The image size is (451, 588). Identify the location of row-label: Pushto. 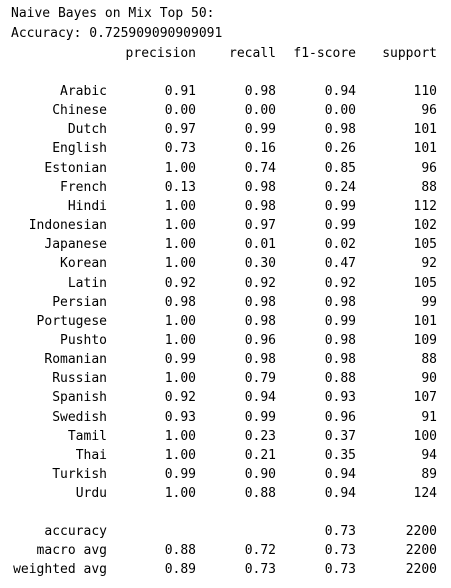
(83, 340).